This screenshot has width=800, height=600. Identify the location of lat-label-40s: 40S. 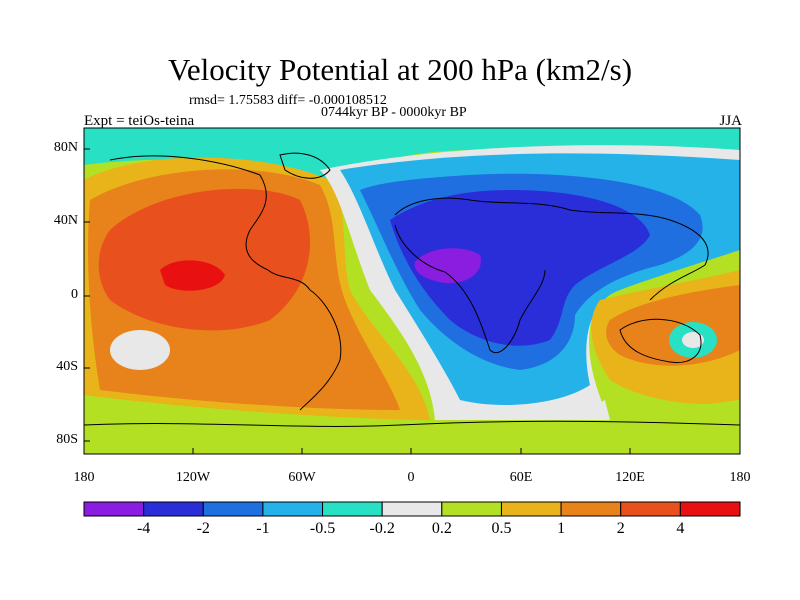
(67, 366).